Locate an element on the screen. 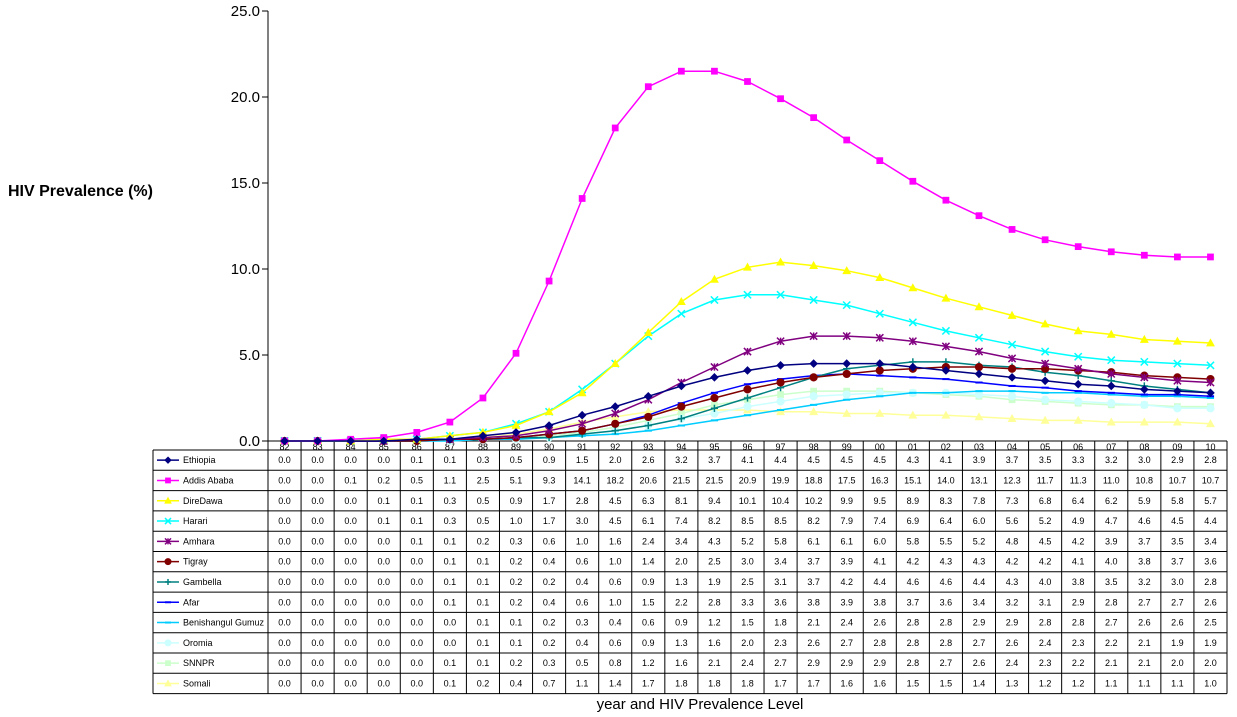 The height and width of the screenshot is (717, 1237). table-cell: 3.8 is located at coordinates (1078, 582).